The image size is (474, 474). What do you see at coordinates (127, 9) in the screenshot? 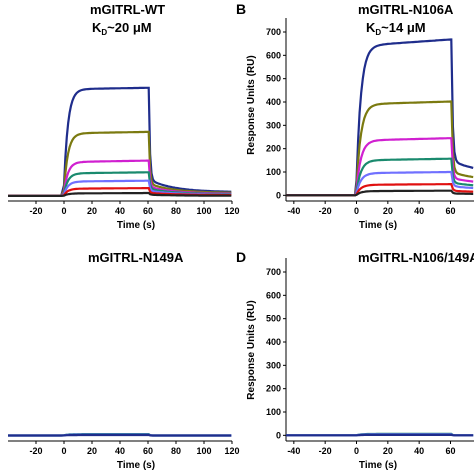
I see `panel-a-title: mGITRL-WT` at bounding box center [127, 9].